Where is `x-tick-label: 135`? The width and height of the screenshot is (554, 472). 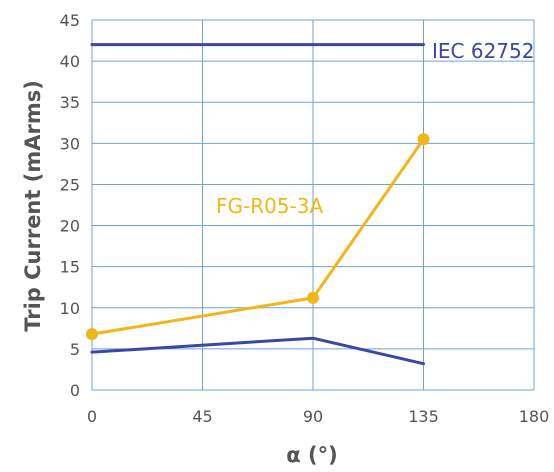 x-tick-label: 135 is located at coordinates (423, 416).